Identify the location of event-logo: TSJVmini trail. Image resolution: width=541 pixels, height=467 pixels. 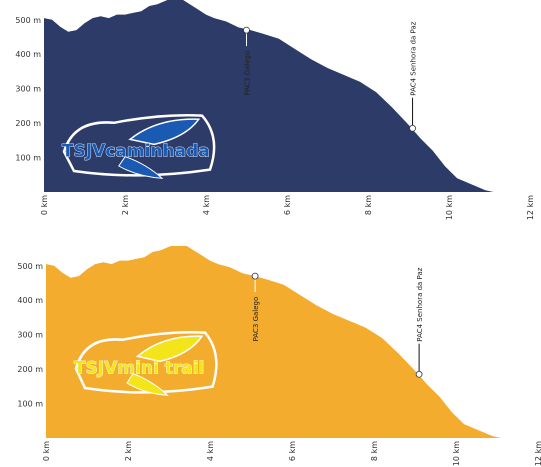
(146, 363).